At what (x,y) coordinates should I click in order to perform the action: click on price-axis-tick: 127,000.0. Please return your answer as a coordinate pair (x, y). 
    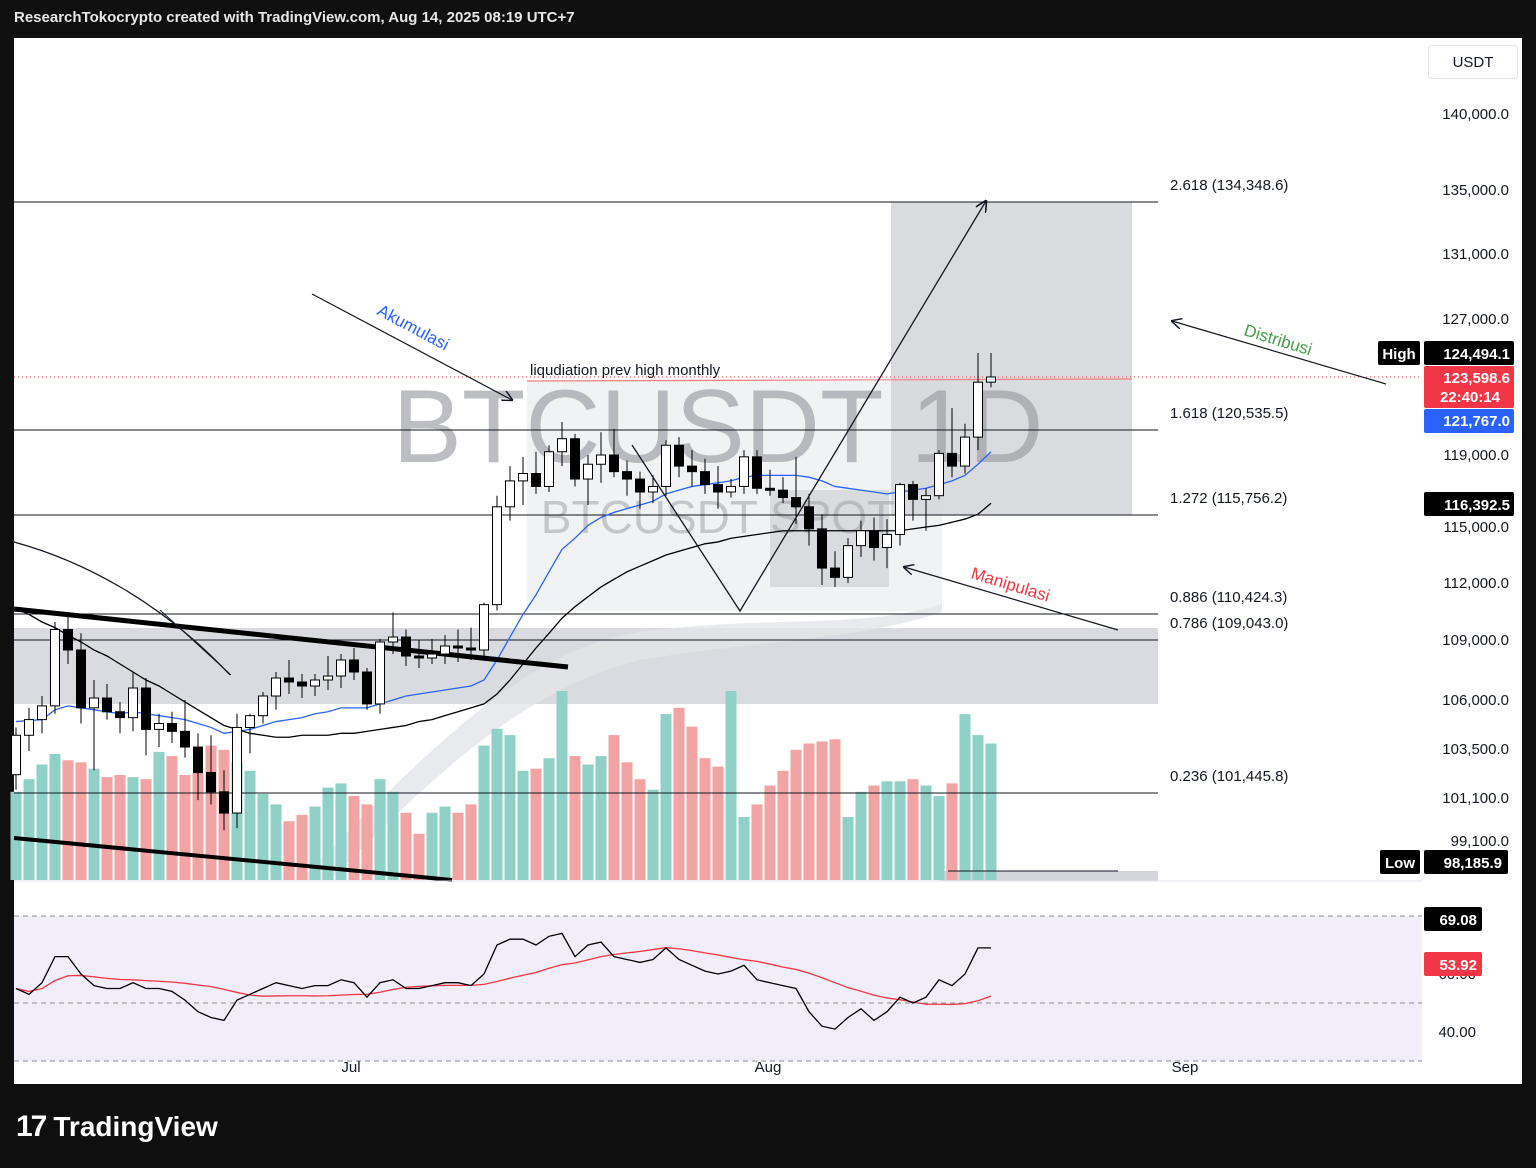
    Looking at the image, I should click on (1475, 319).